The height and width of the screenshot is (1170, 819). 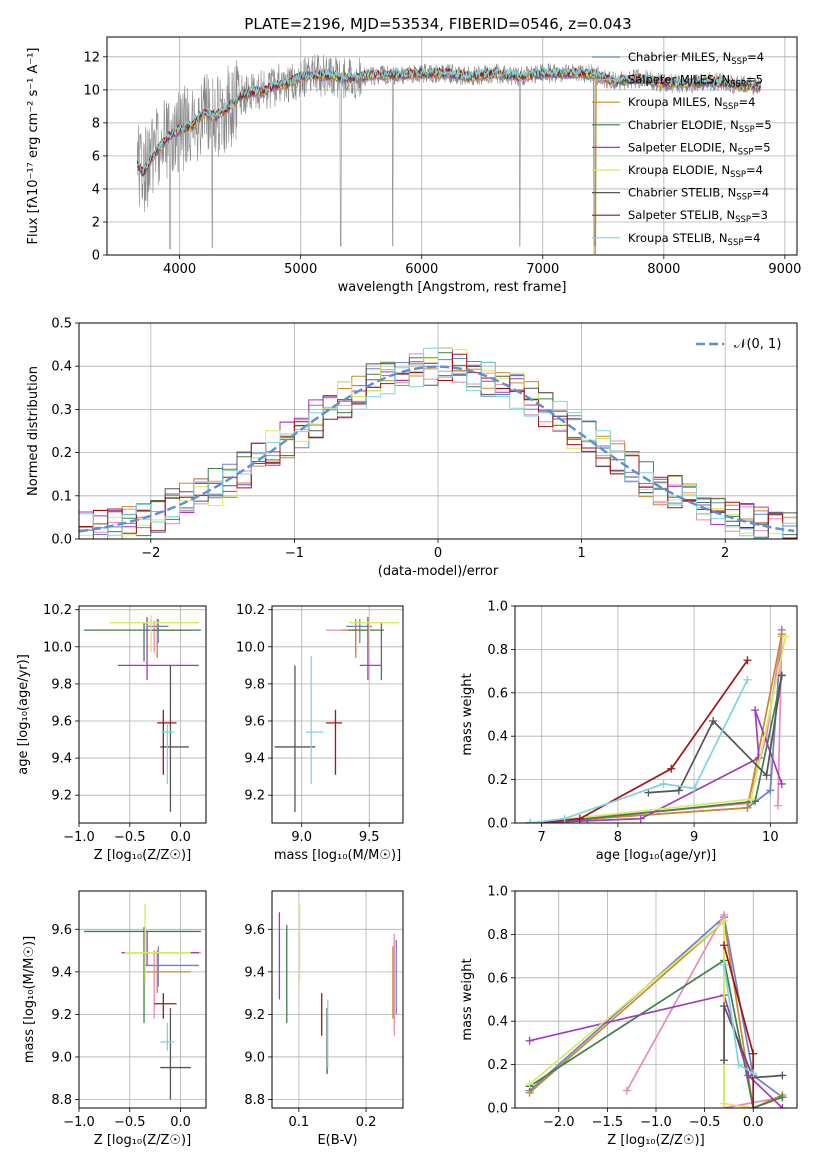 I want to click on y-tick-label: 8, so click(x=96, y=123).